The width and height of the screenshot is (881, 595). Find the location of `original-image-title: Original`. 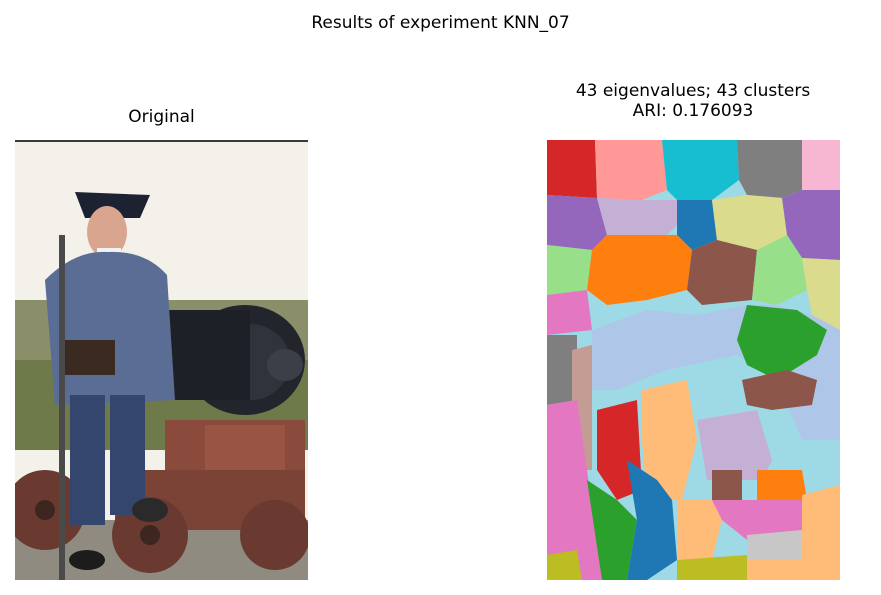

original-image-title: Original is located at coordinates (161, 117).